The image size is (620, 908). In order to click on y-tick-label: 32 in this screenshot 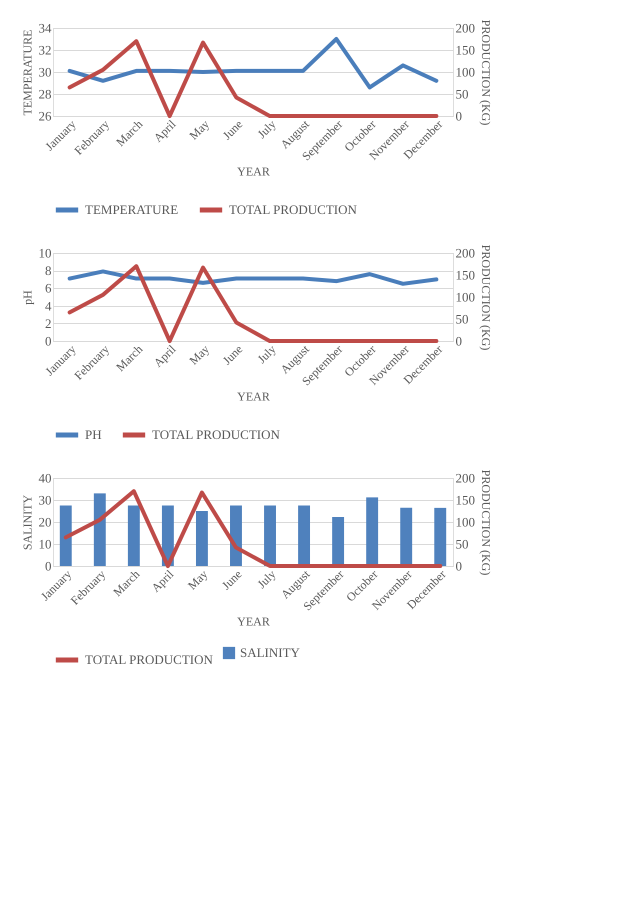, I will do `click(45, 50)`.